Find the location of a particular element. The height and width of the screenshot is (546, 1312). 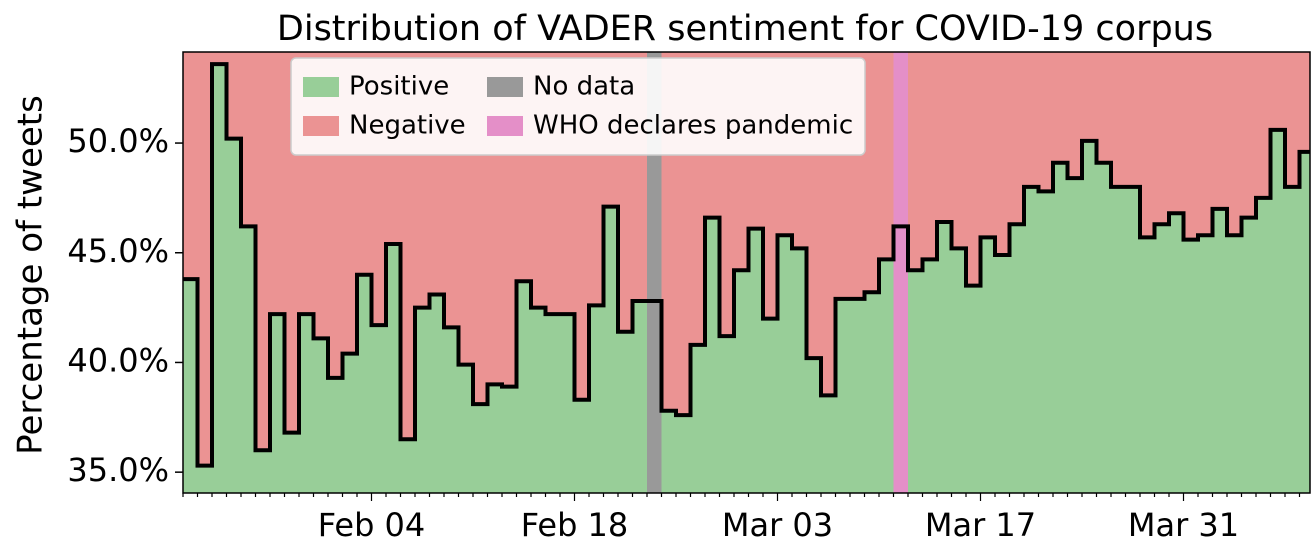

legend-label: No data is located at coordinates (584, 87).